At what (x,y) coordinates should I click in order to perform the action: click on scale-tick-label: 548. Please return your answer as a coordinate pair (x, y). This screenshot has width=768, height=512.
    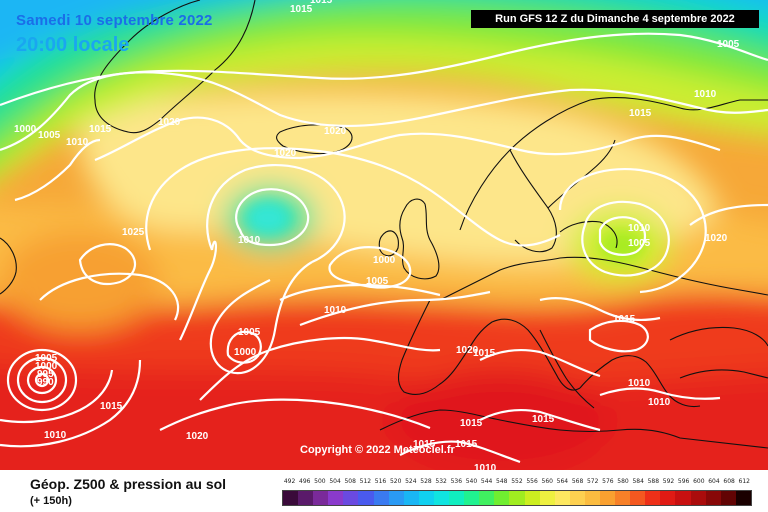
    Looking at the image, I should click on (502, 481).